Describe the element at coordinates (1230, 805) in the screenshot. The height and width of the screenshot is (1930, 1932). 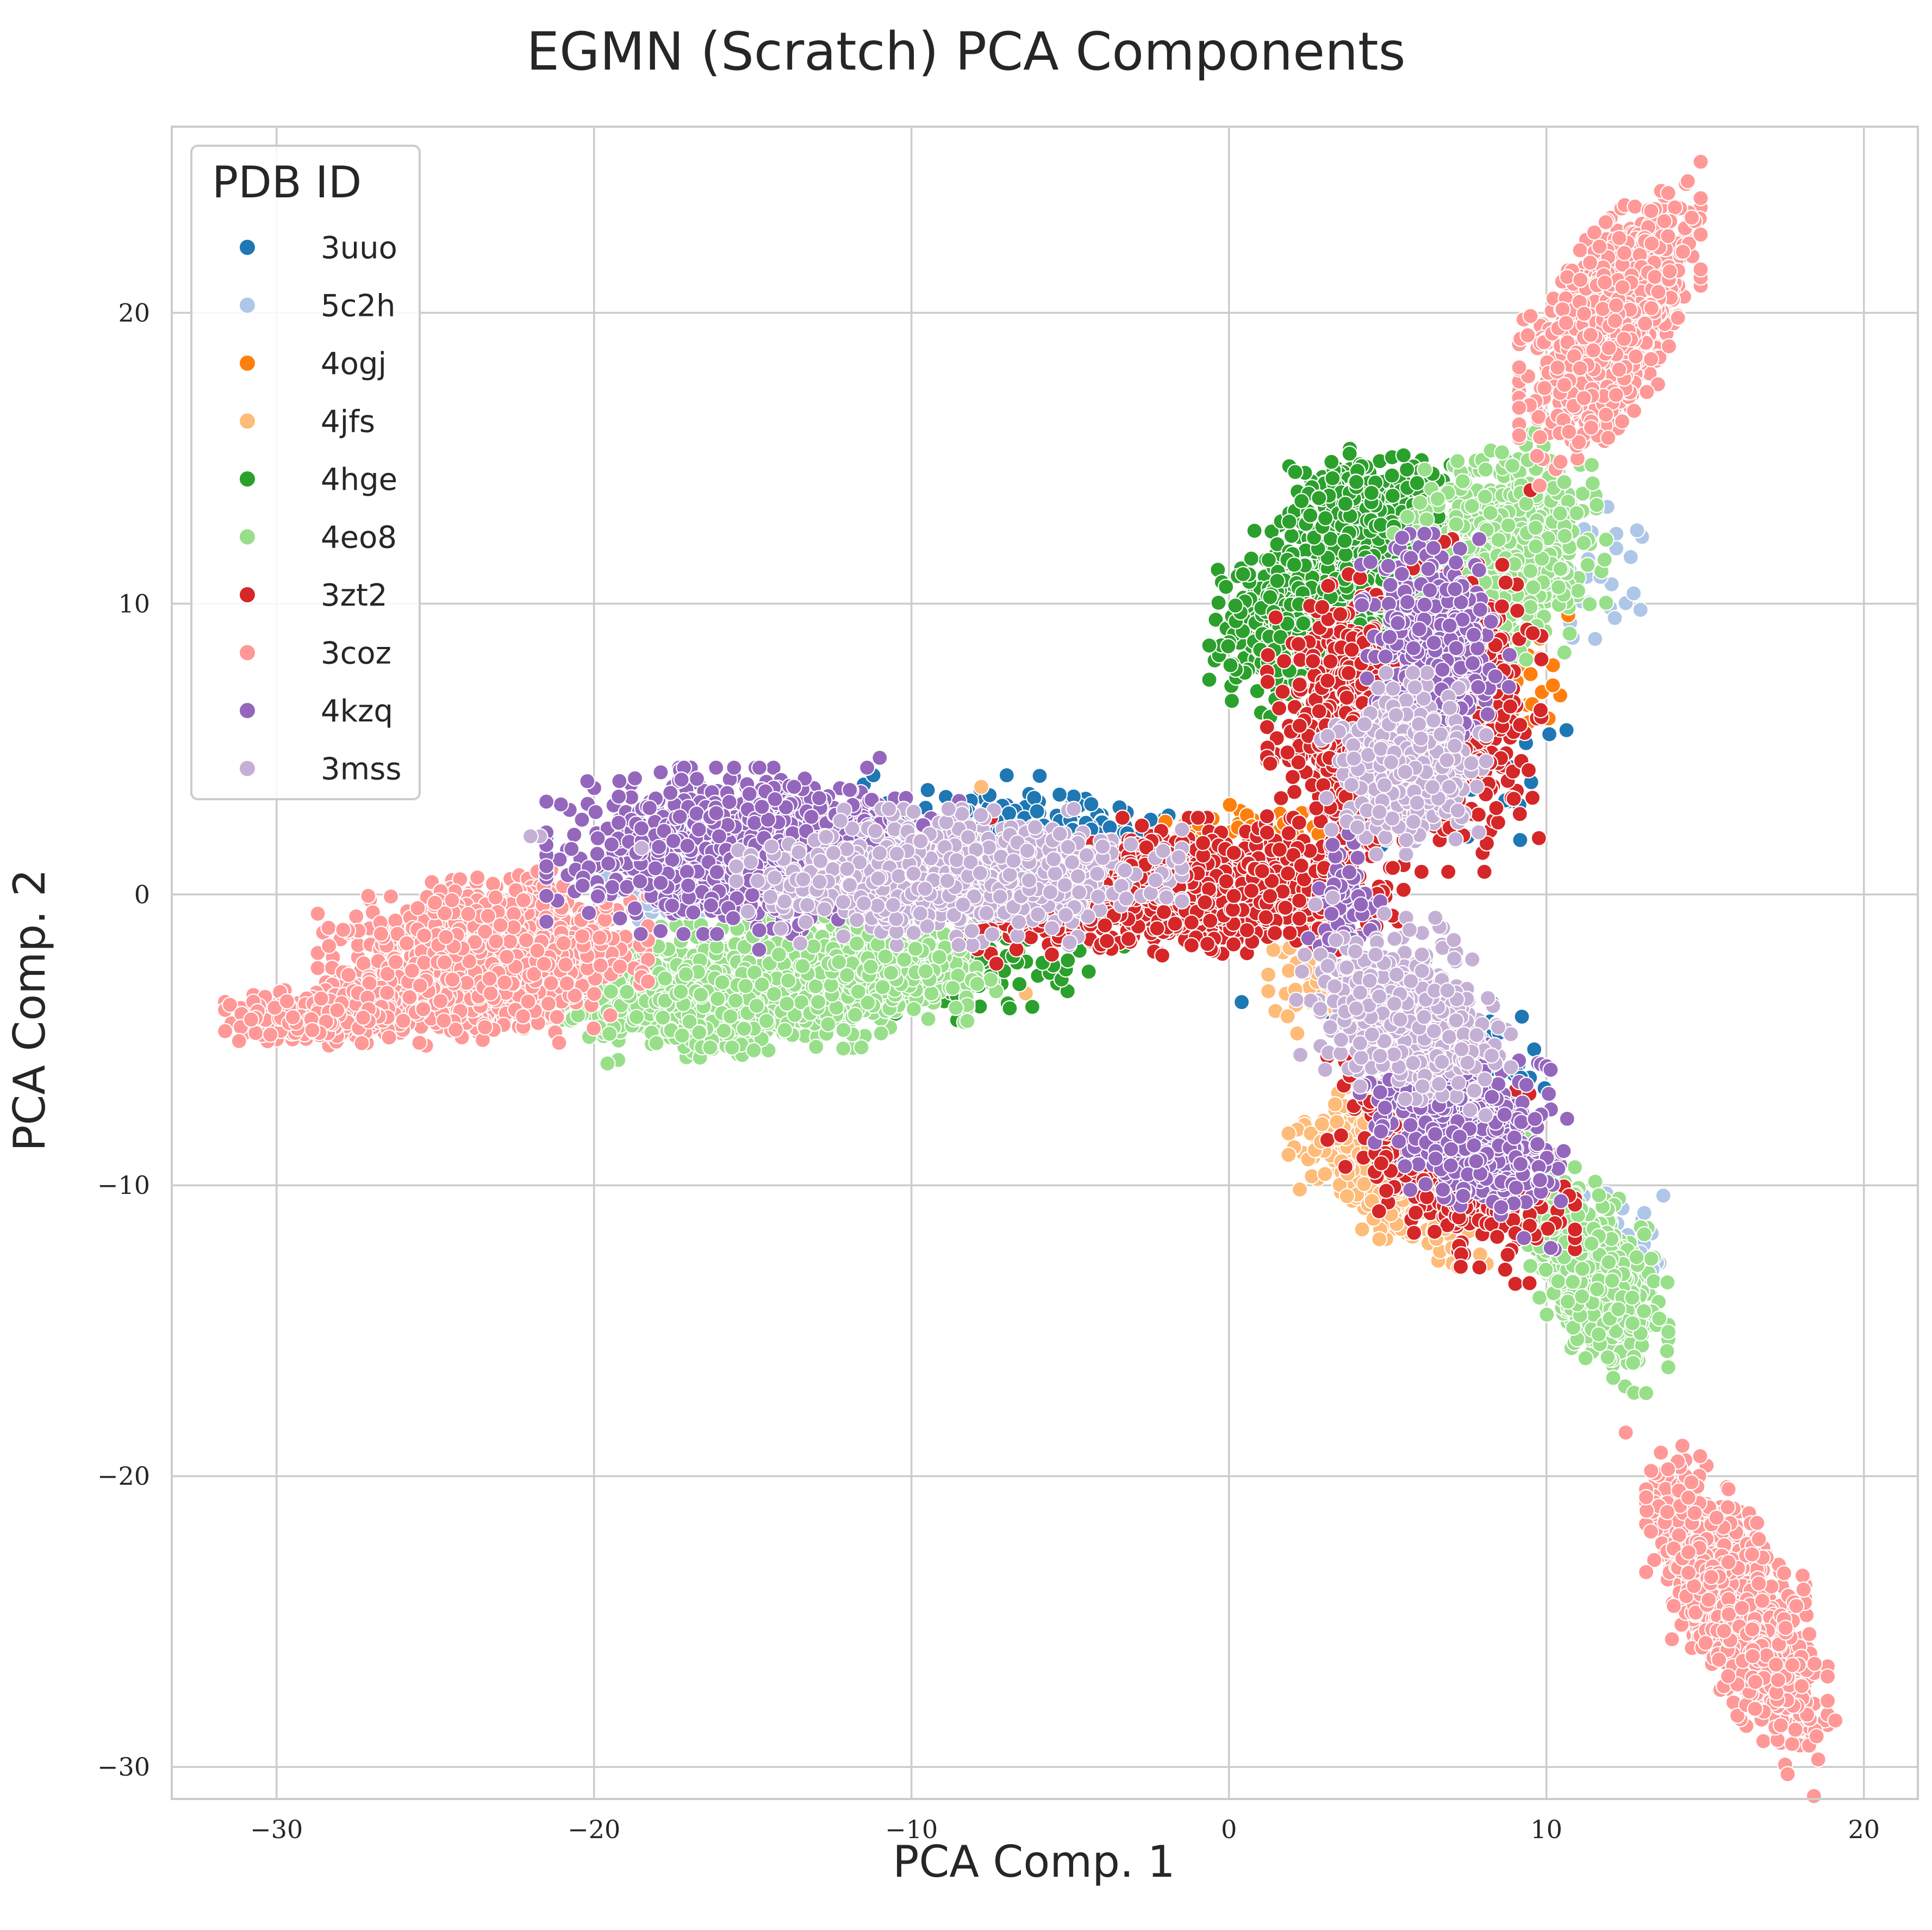
I see `point-4ogj` at that location.